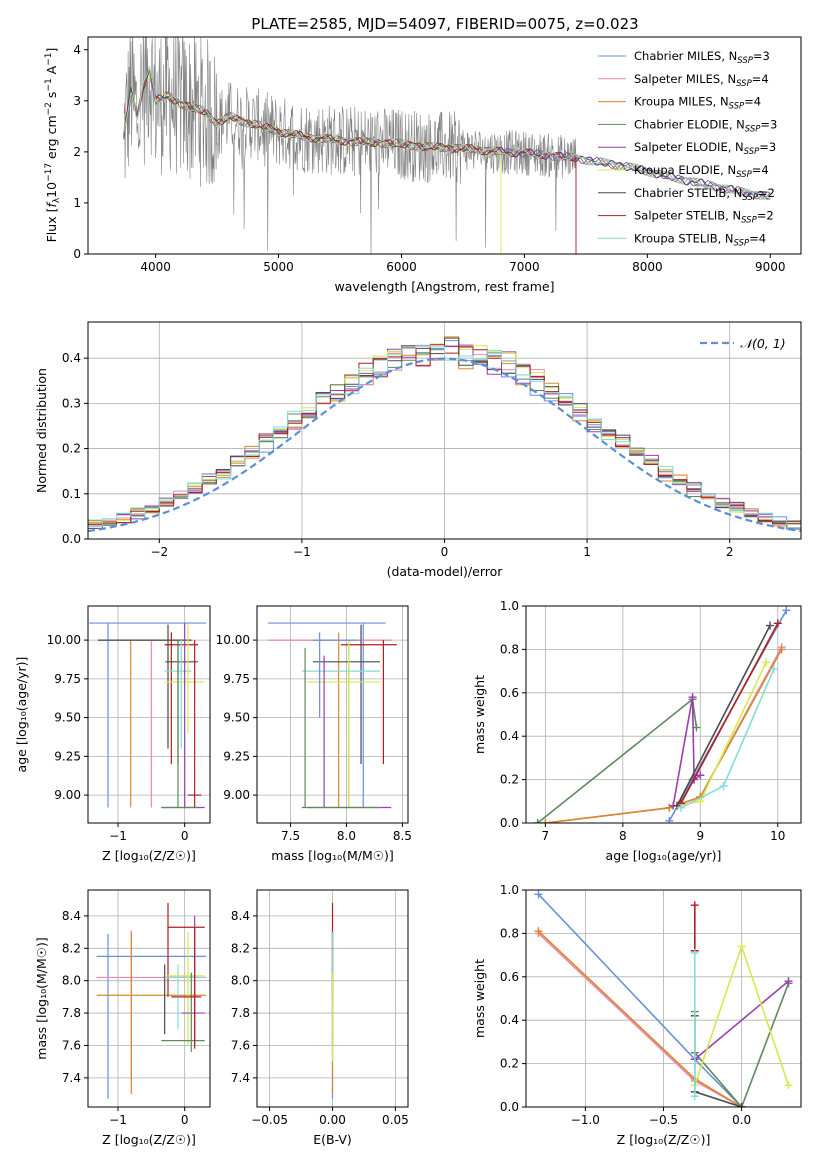 The height and width of the screenshot is (1170, 819). What do you see at coordinates (51, 50) in the screenshot?
I see `y-axis-label-part: ]` at bounding box center [51, 50].